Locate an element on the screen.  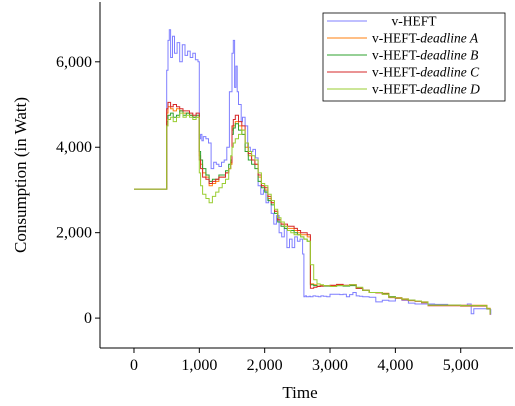
y-tick-label: 6,000 is located at coordinates (74, 62).